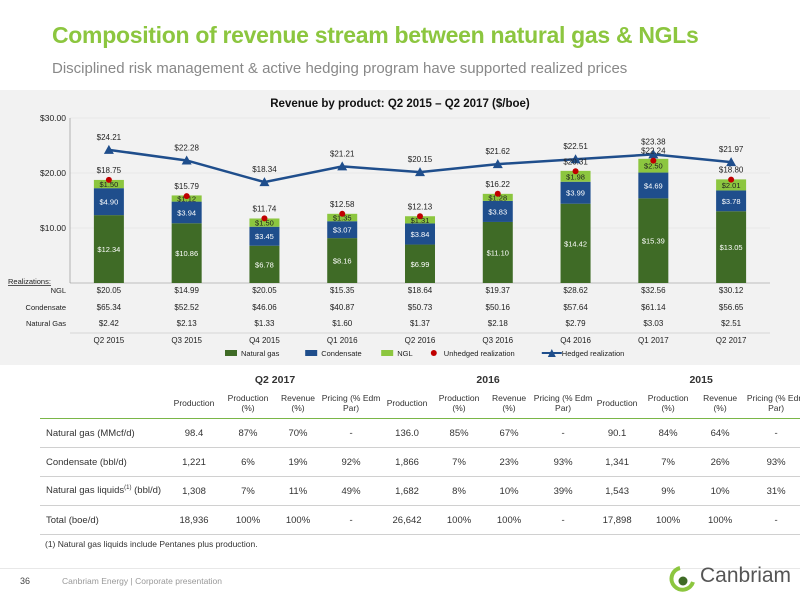 The image size is (800, 600). I want to click on table-cell: 1,341, so click(617, 462).